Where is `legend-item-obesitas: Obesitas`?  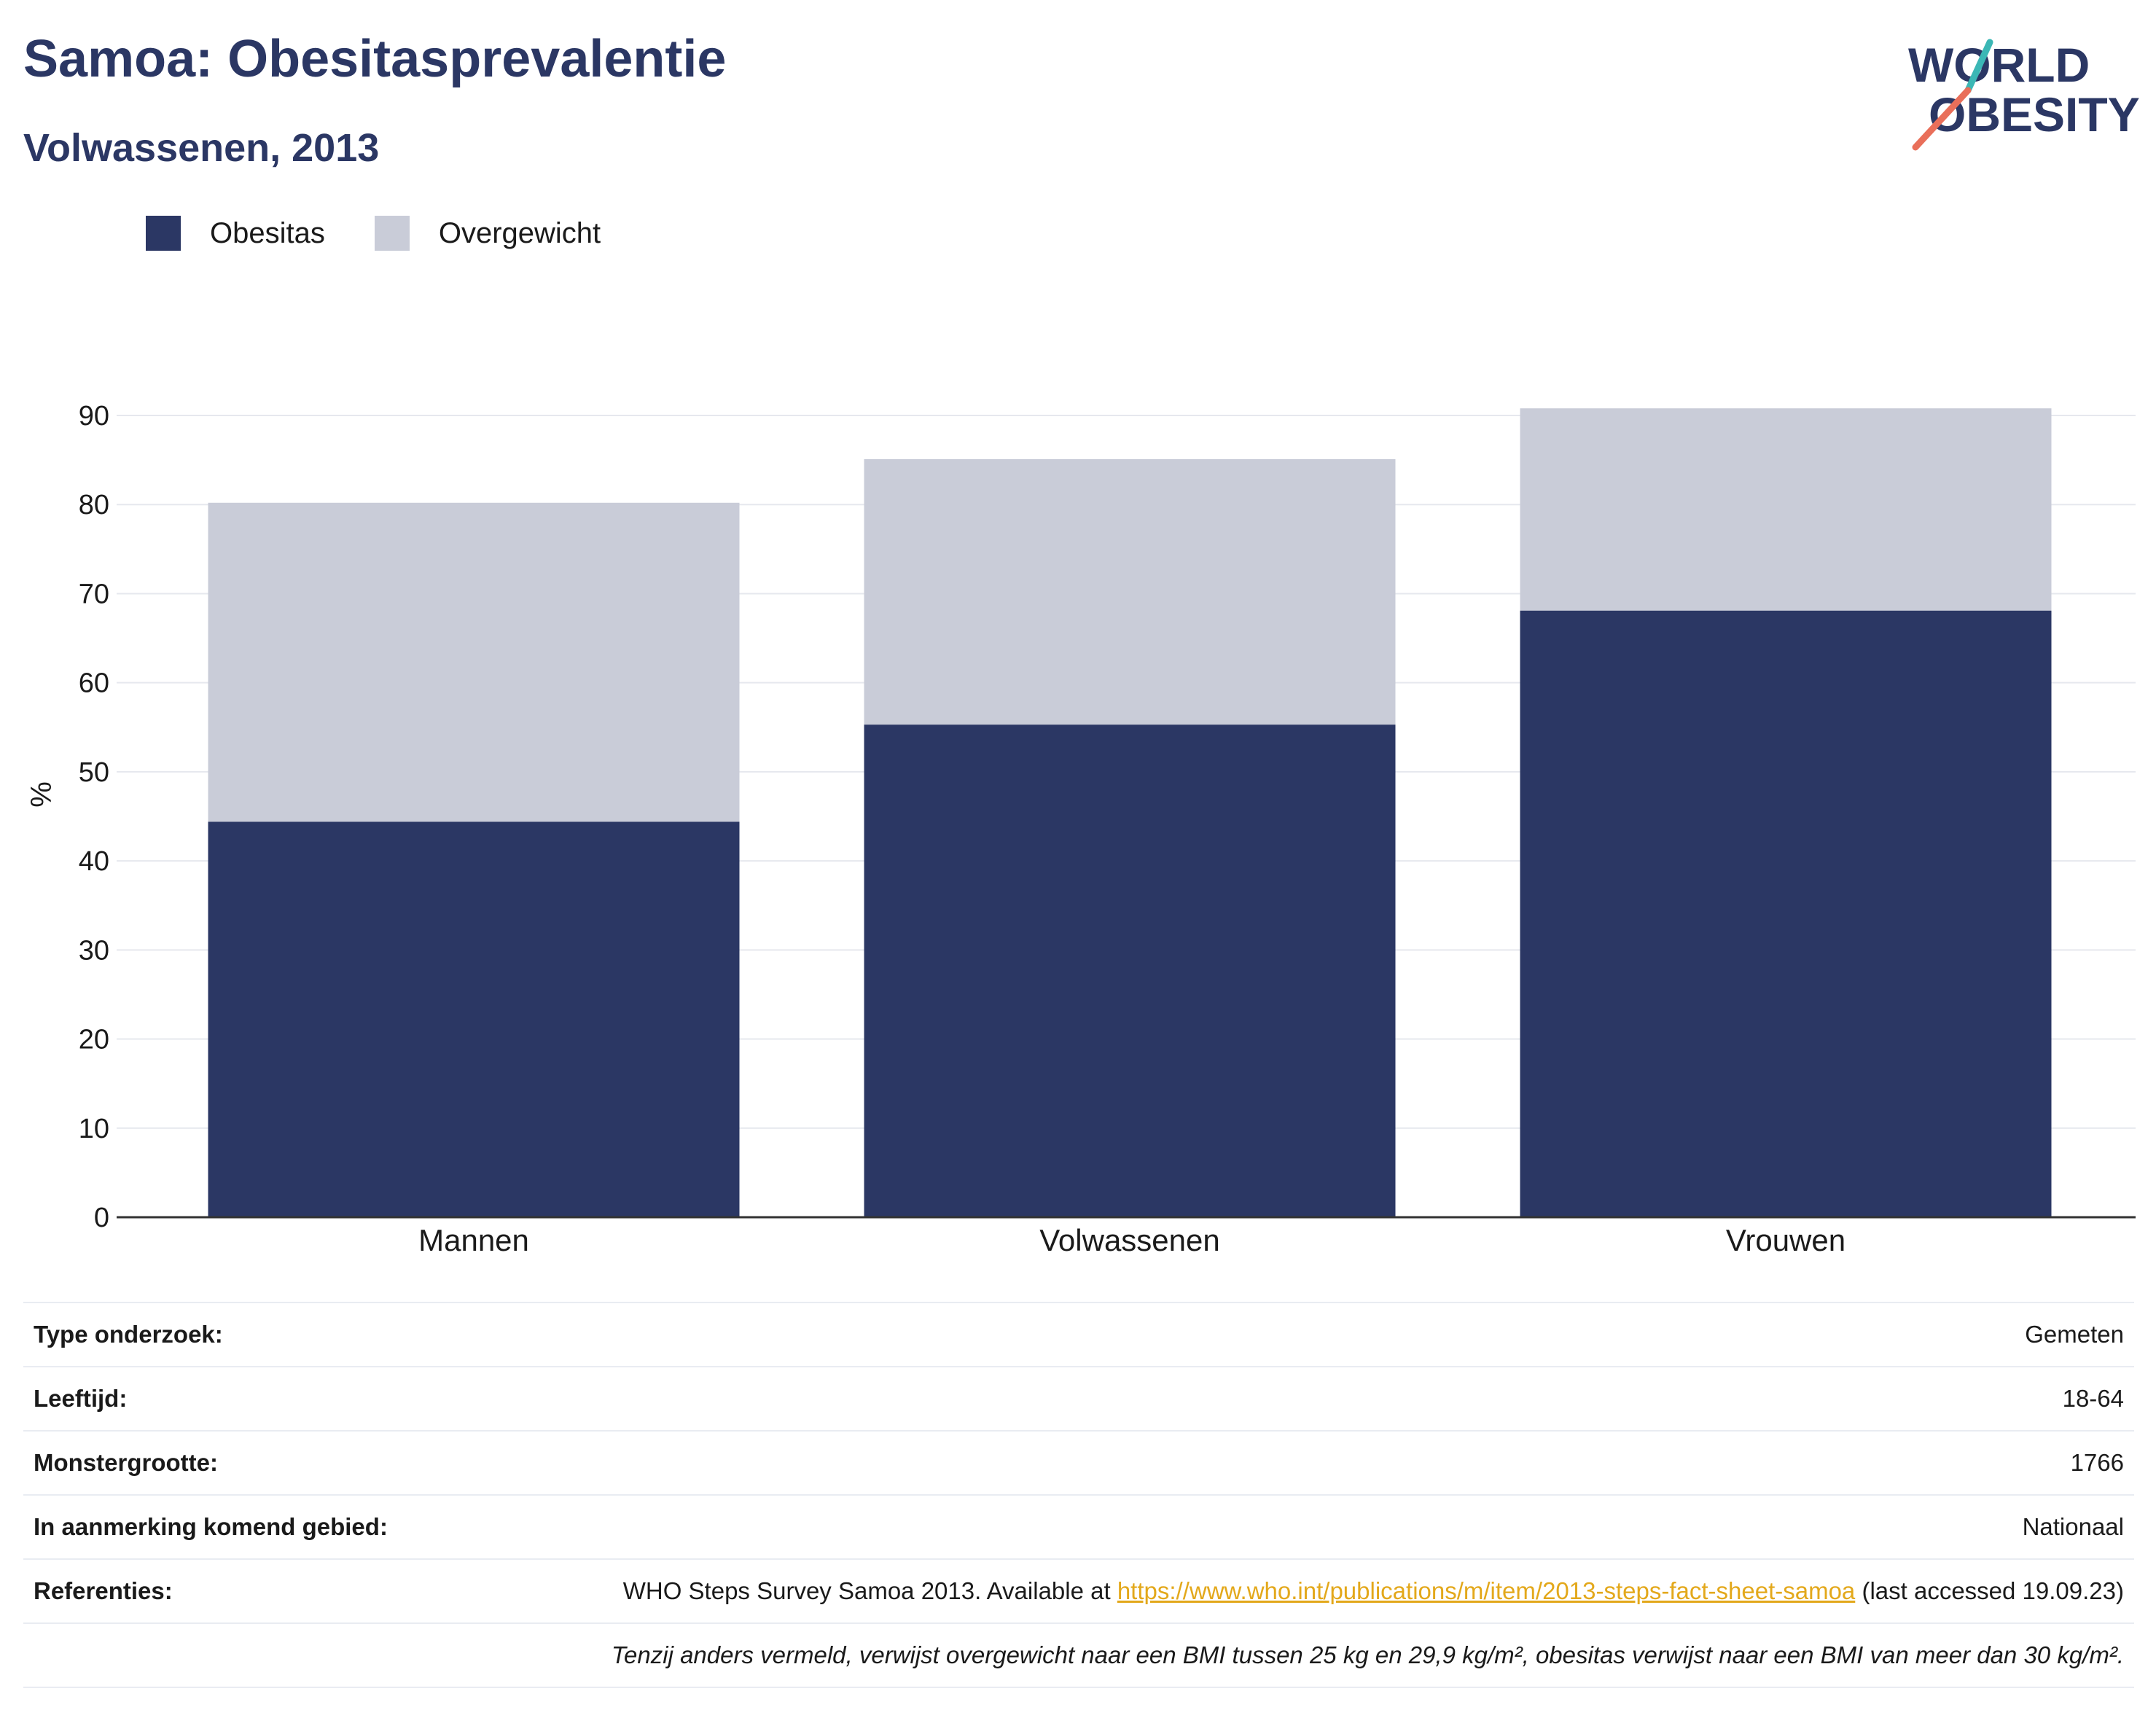 legend-item-obesitas: Obesitas is located at coordinates (235, 234).